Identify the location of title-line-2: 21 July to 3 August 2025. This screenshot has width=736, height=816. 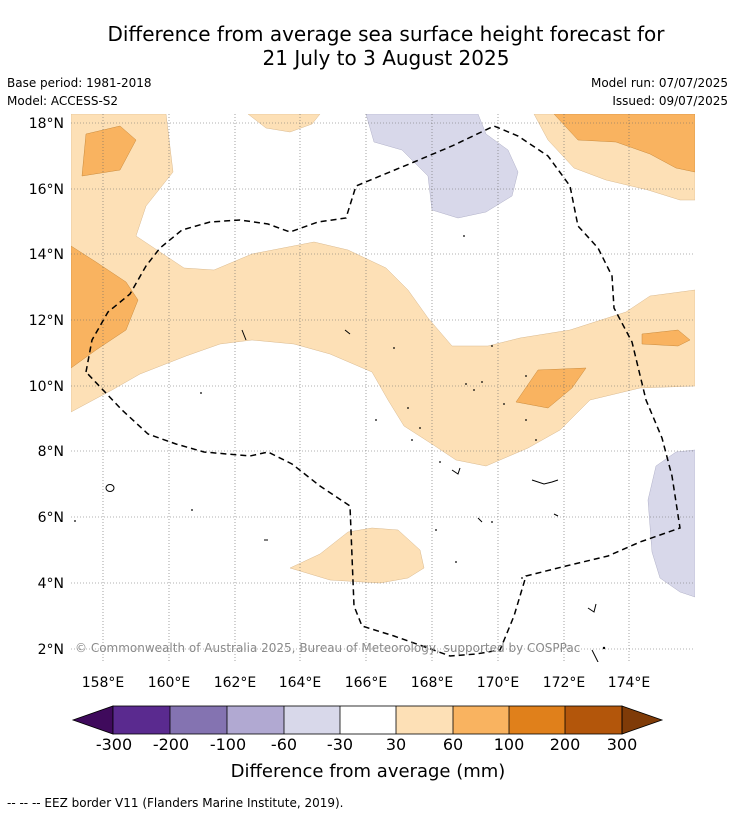
(386, 58).